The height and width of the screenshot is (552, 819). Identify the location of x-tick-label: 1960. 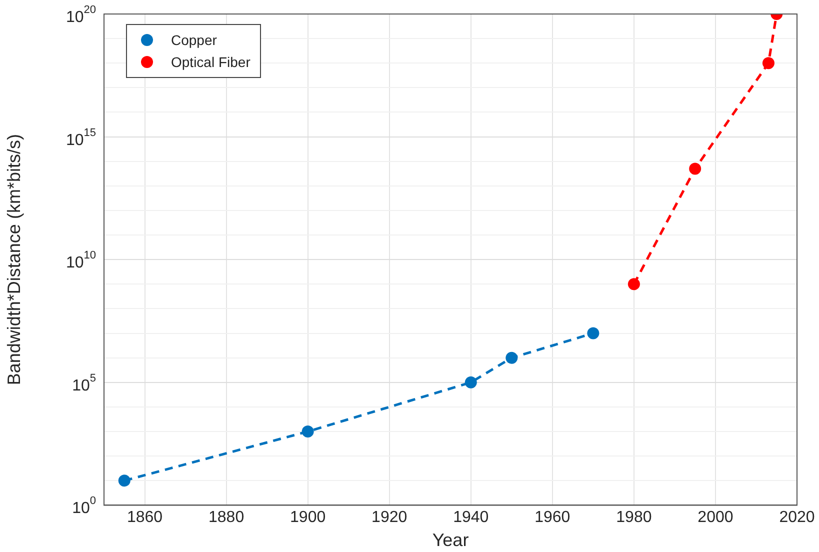
(552, 517).